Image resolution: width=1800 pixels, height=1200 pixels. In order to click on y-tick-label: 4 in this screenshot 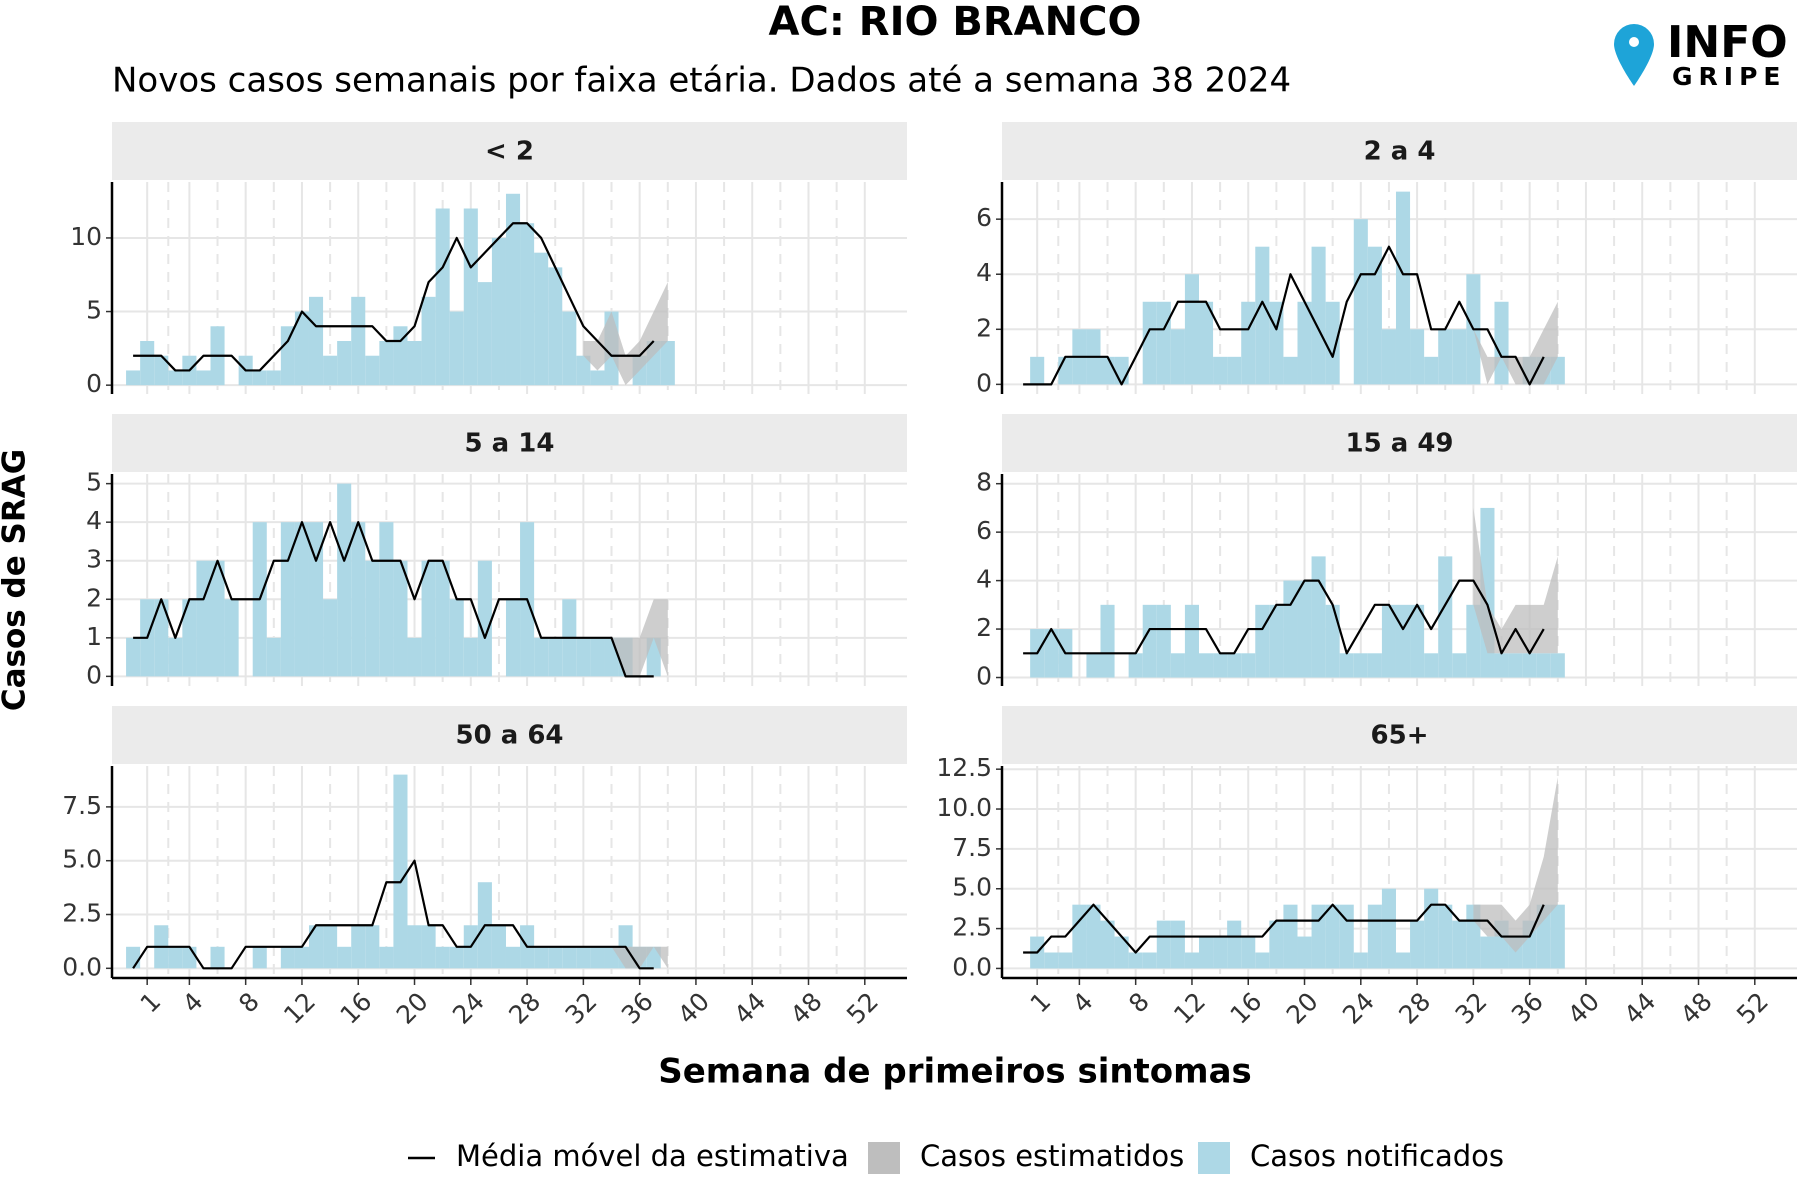, I will do `click(94, 520)`.